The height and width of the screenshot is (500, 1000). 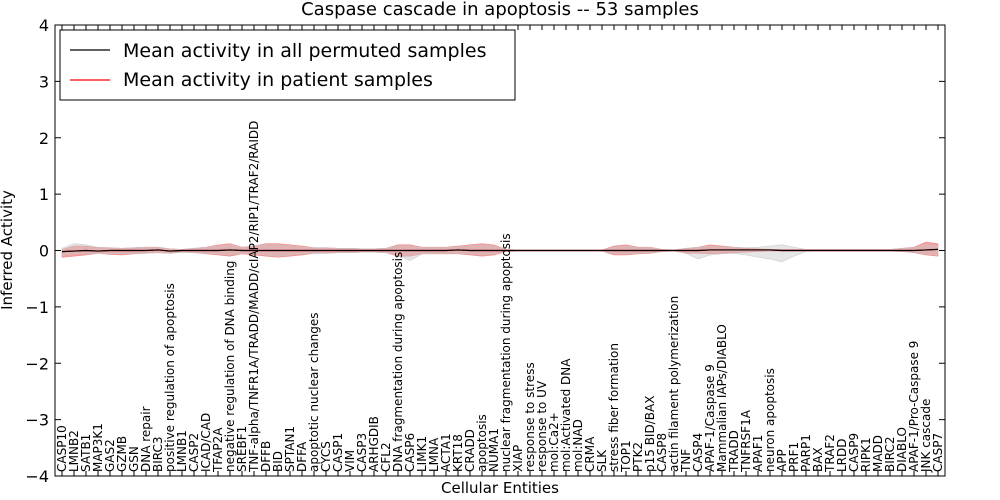 What do you see at coordinates (134, 459) in the screenshot?
I see `x-tick-label: GSN` at bounding box center [134, 459].